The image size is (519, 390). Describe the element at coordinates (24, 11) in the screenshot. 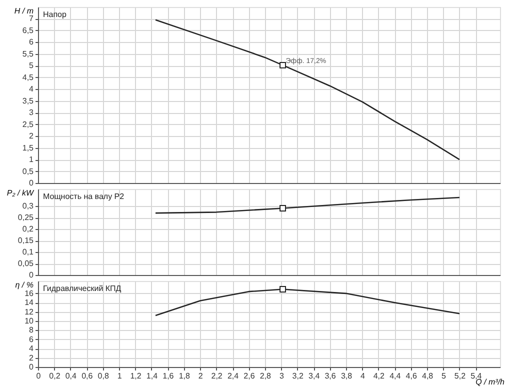

I see `y-axis-title: H / m` at that location.